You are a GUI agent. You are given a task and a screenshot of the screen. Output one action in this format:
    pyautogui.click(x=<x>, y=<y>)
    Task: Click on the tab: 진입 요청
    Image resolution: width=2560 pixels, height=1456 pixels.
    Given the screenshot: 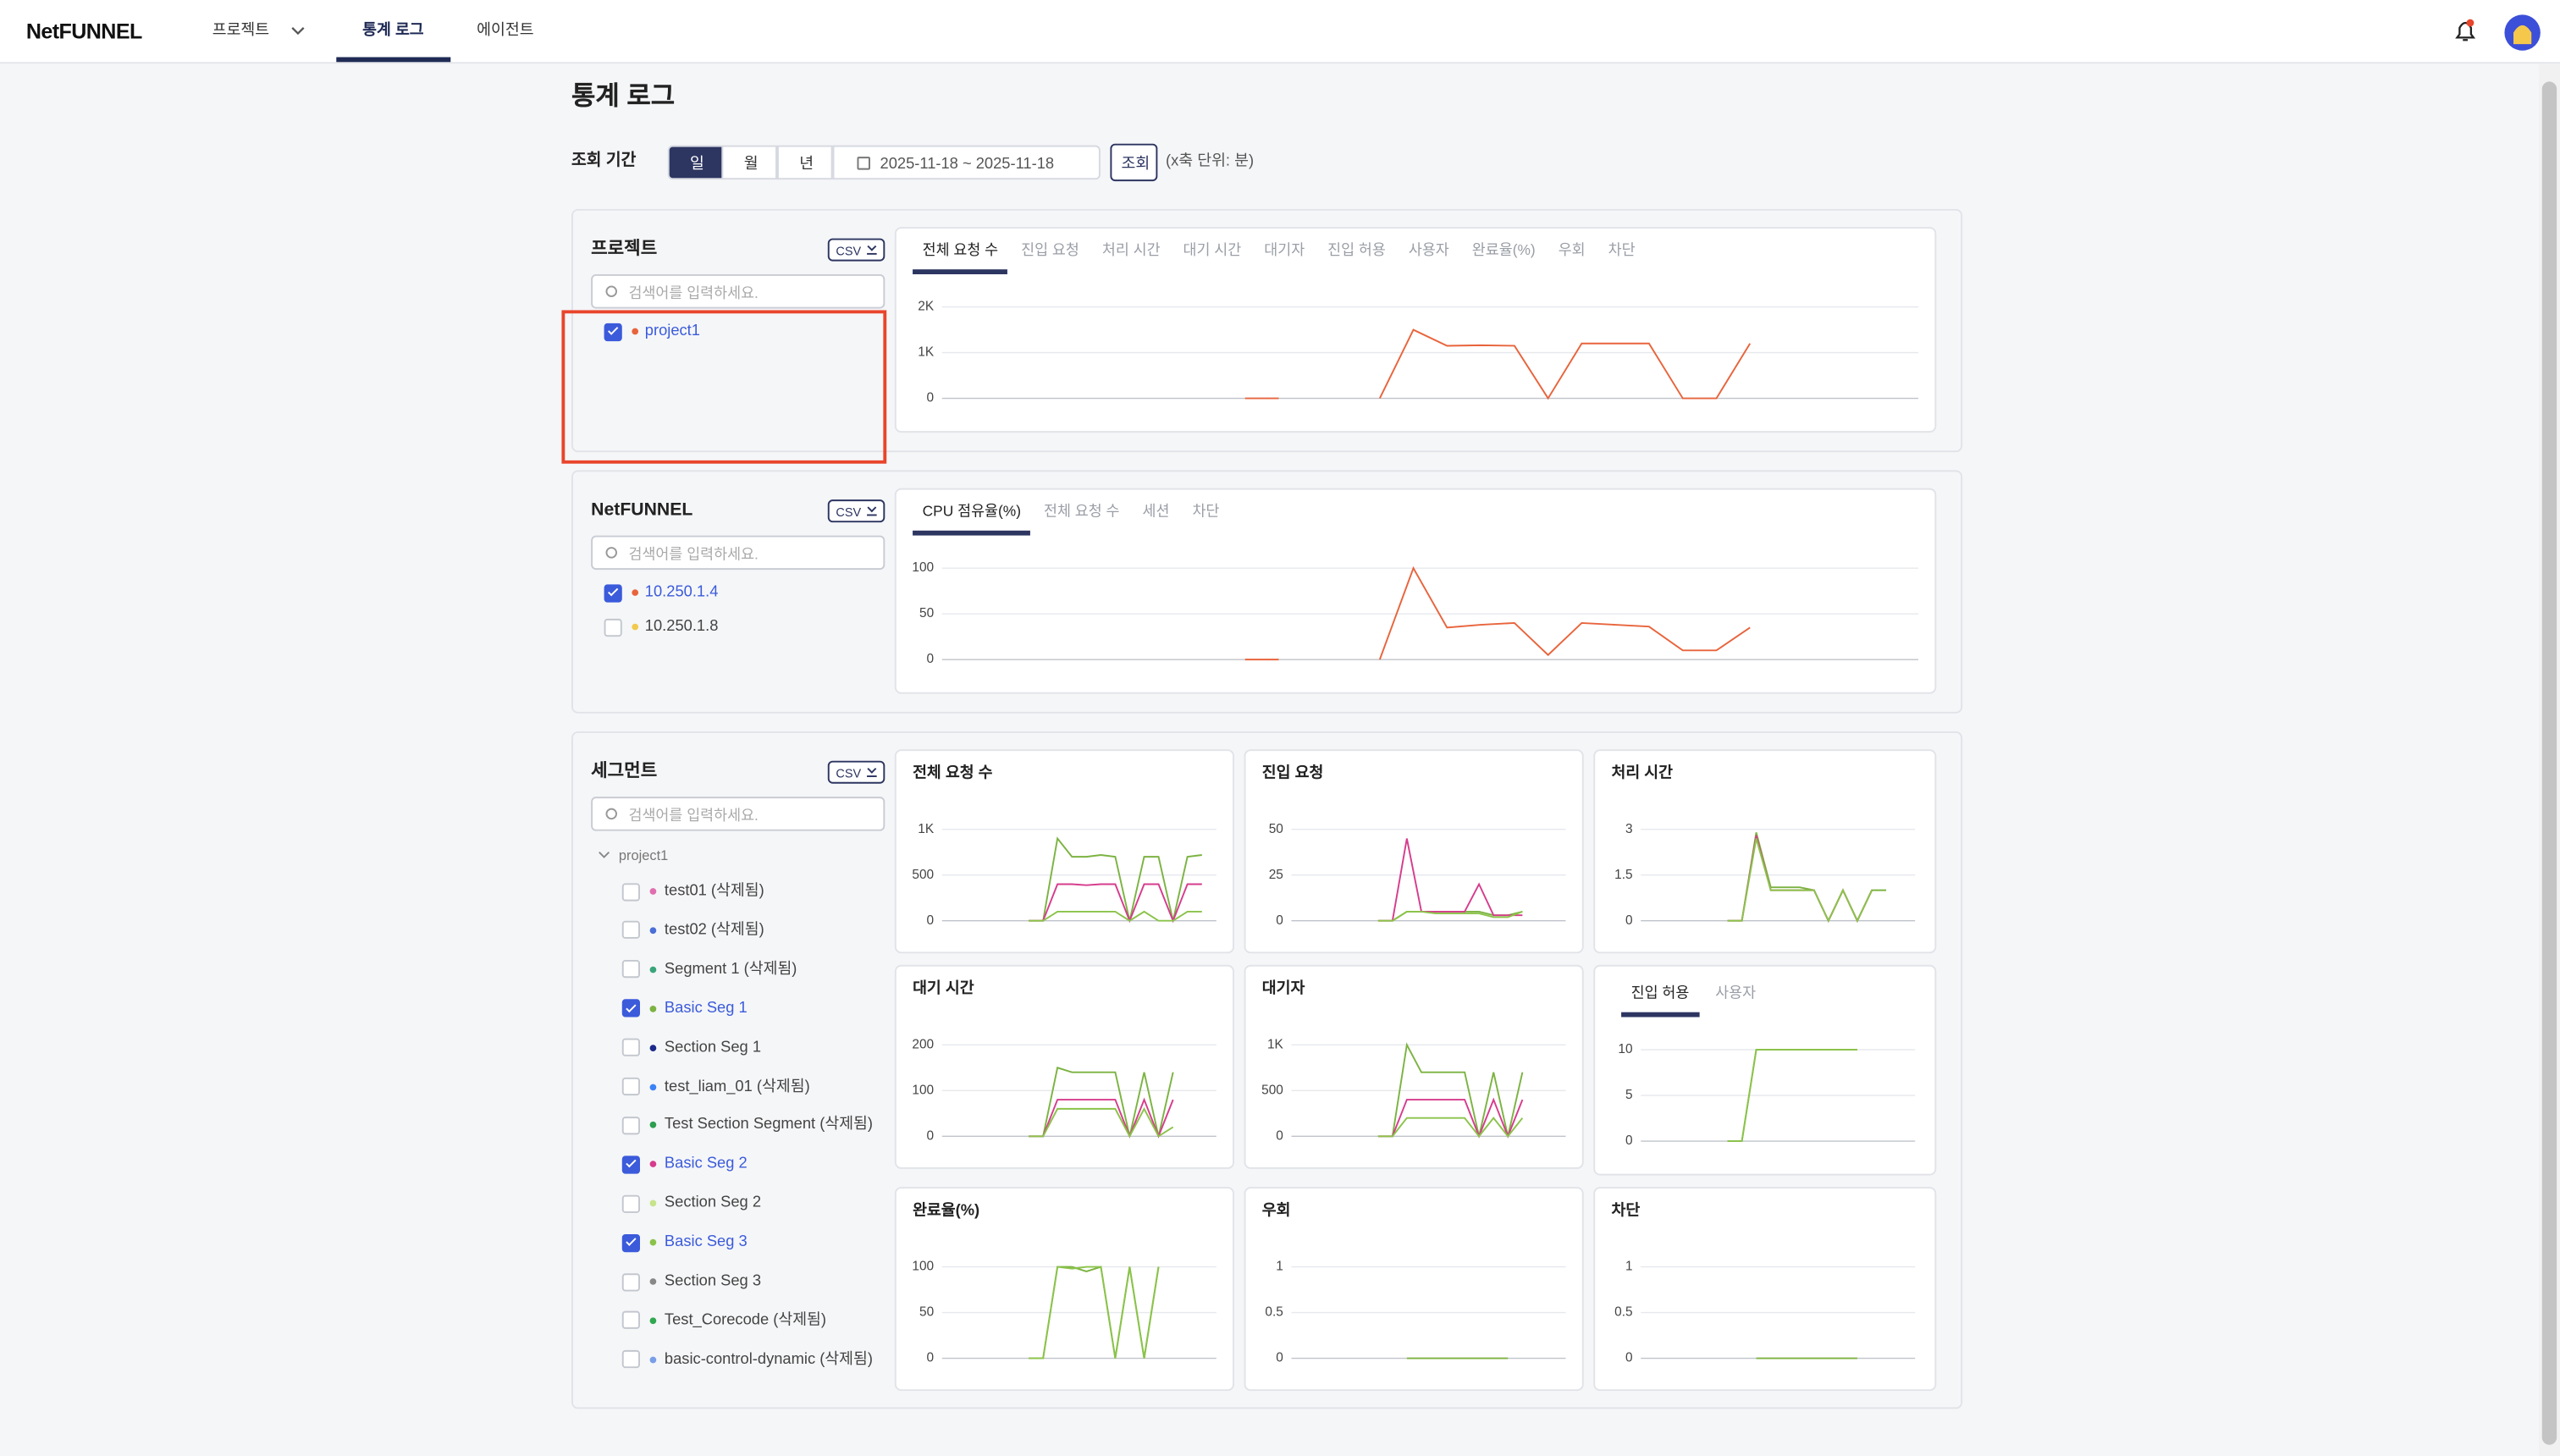 What is the action you would take?
    pyautogui.click(x=1050, y=249)
    